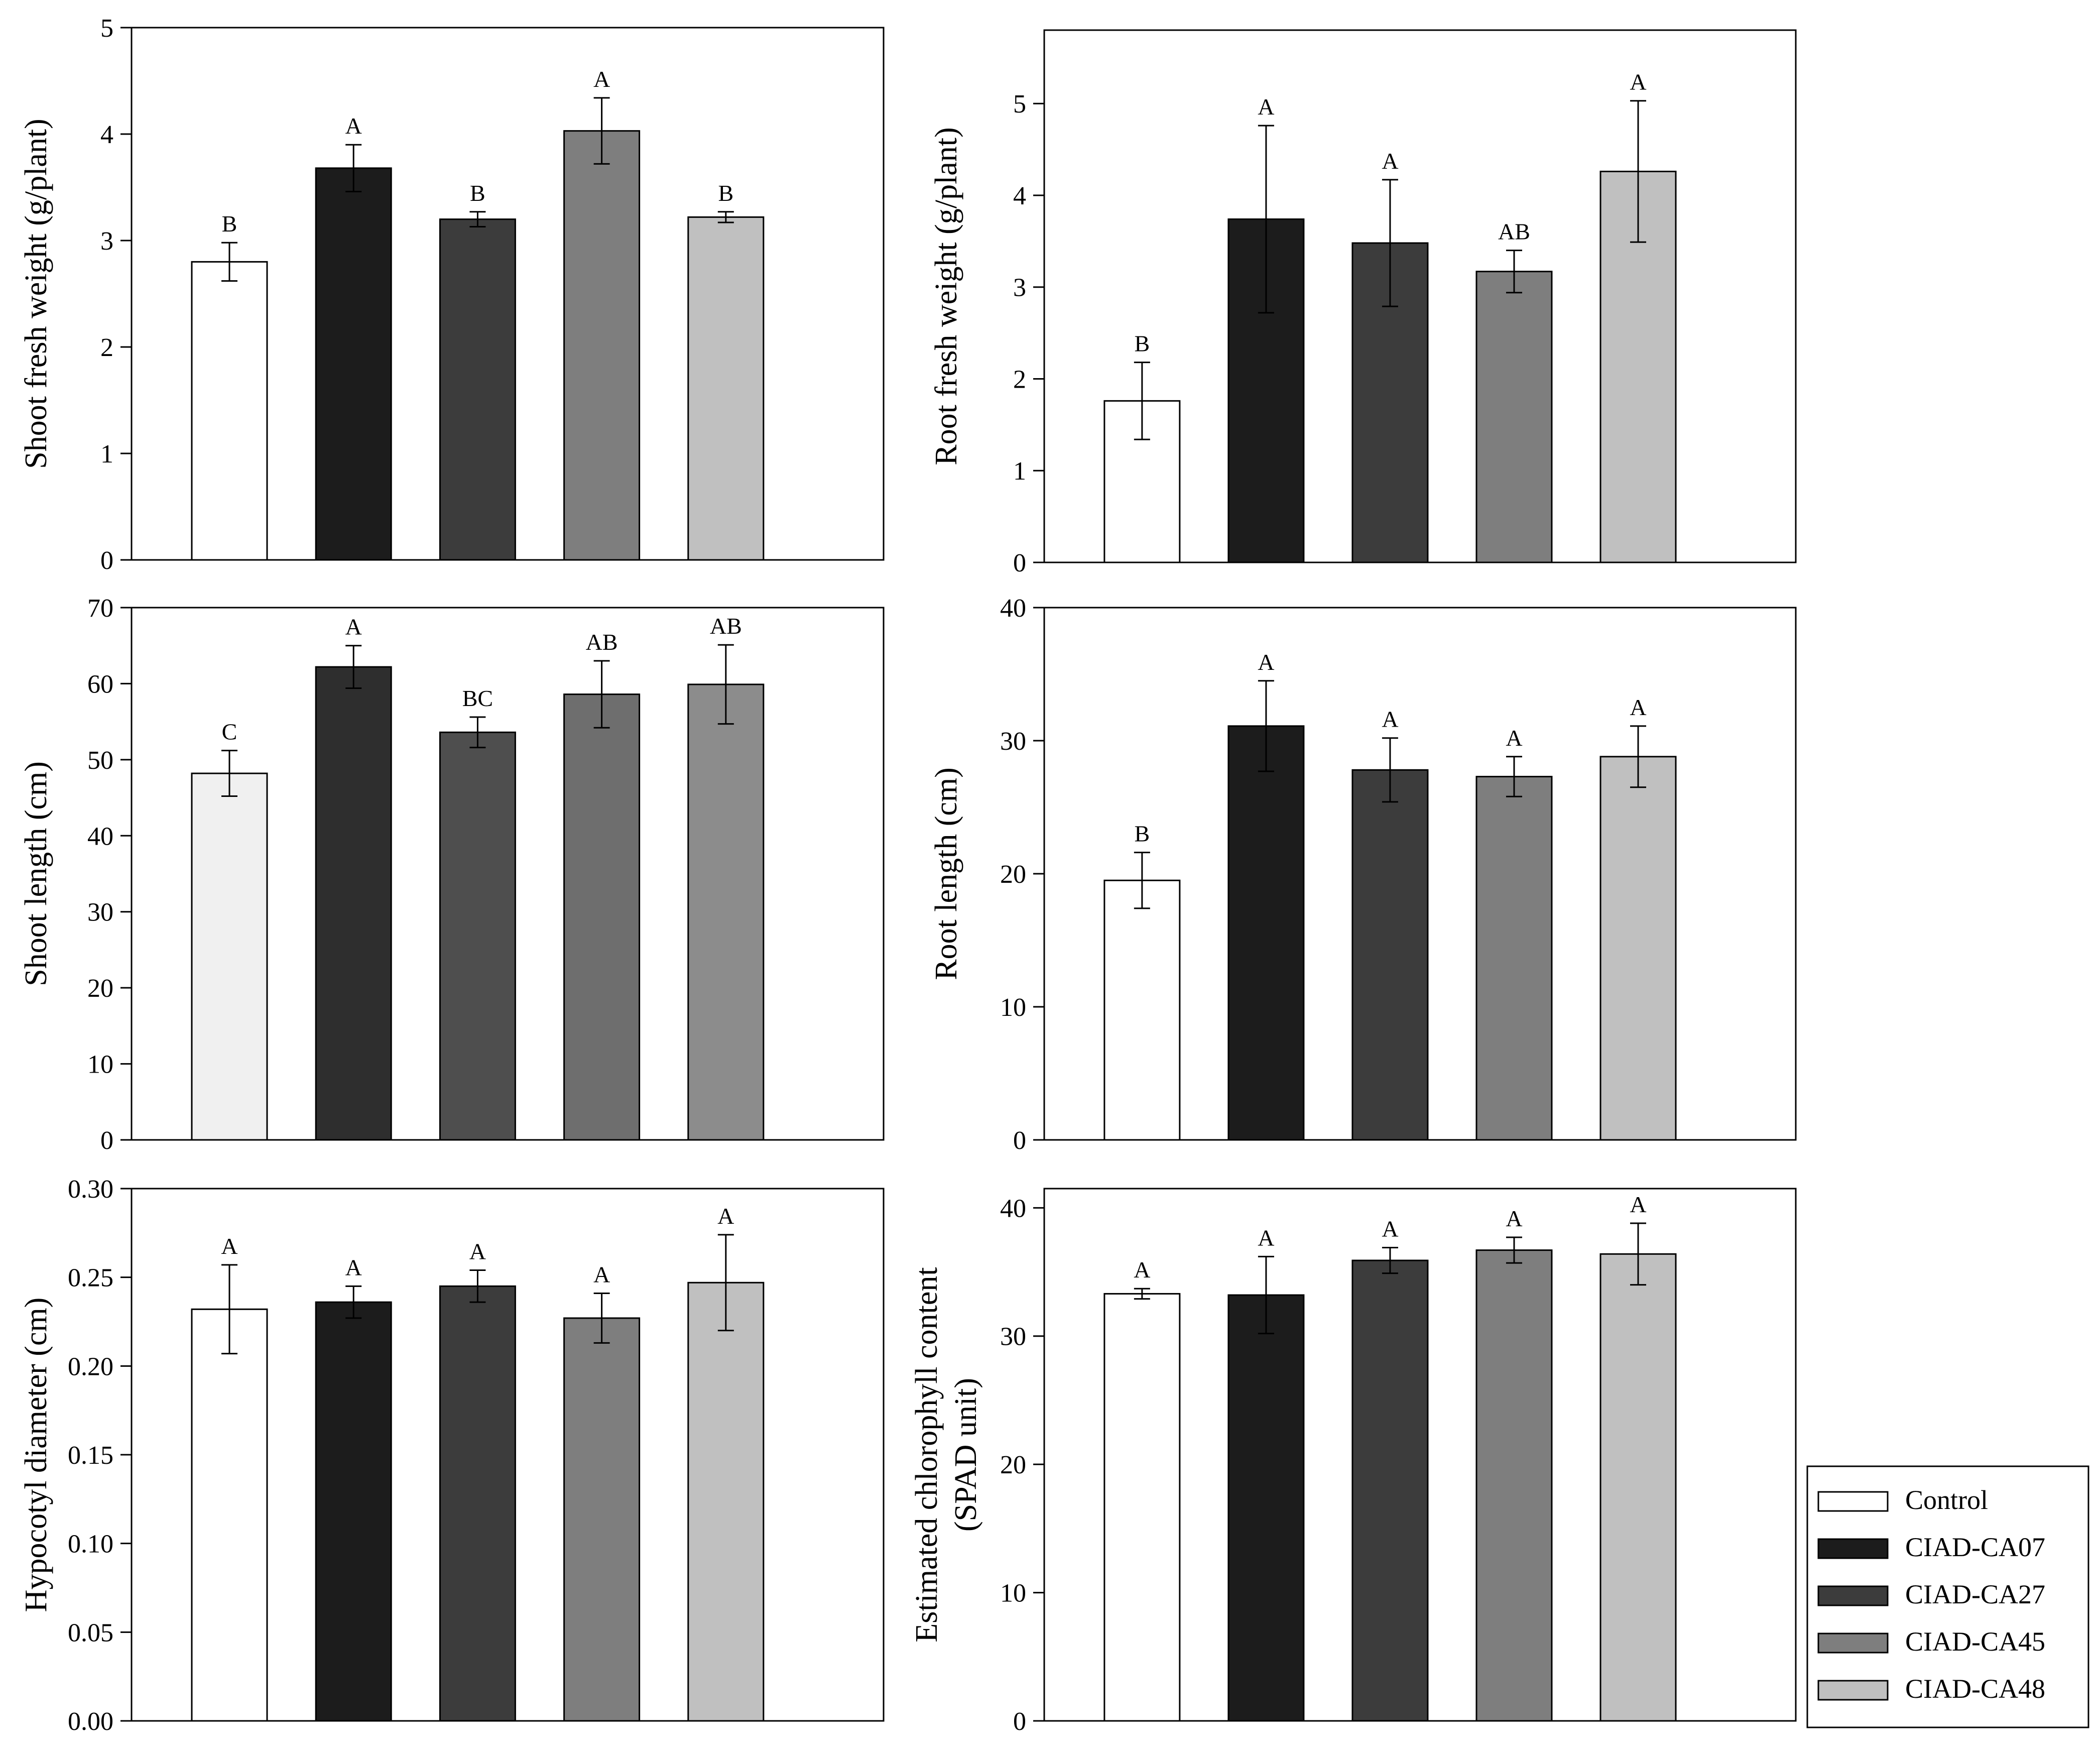  Describe the element at coordinates (1363, 303) in the screenshot. I see `chart-panel-2: 0 1 2 3 4 5 Root fresh weight (g/plant) B A A AB A` at that location.